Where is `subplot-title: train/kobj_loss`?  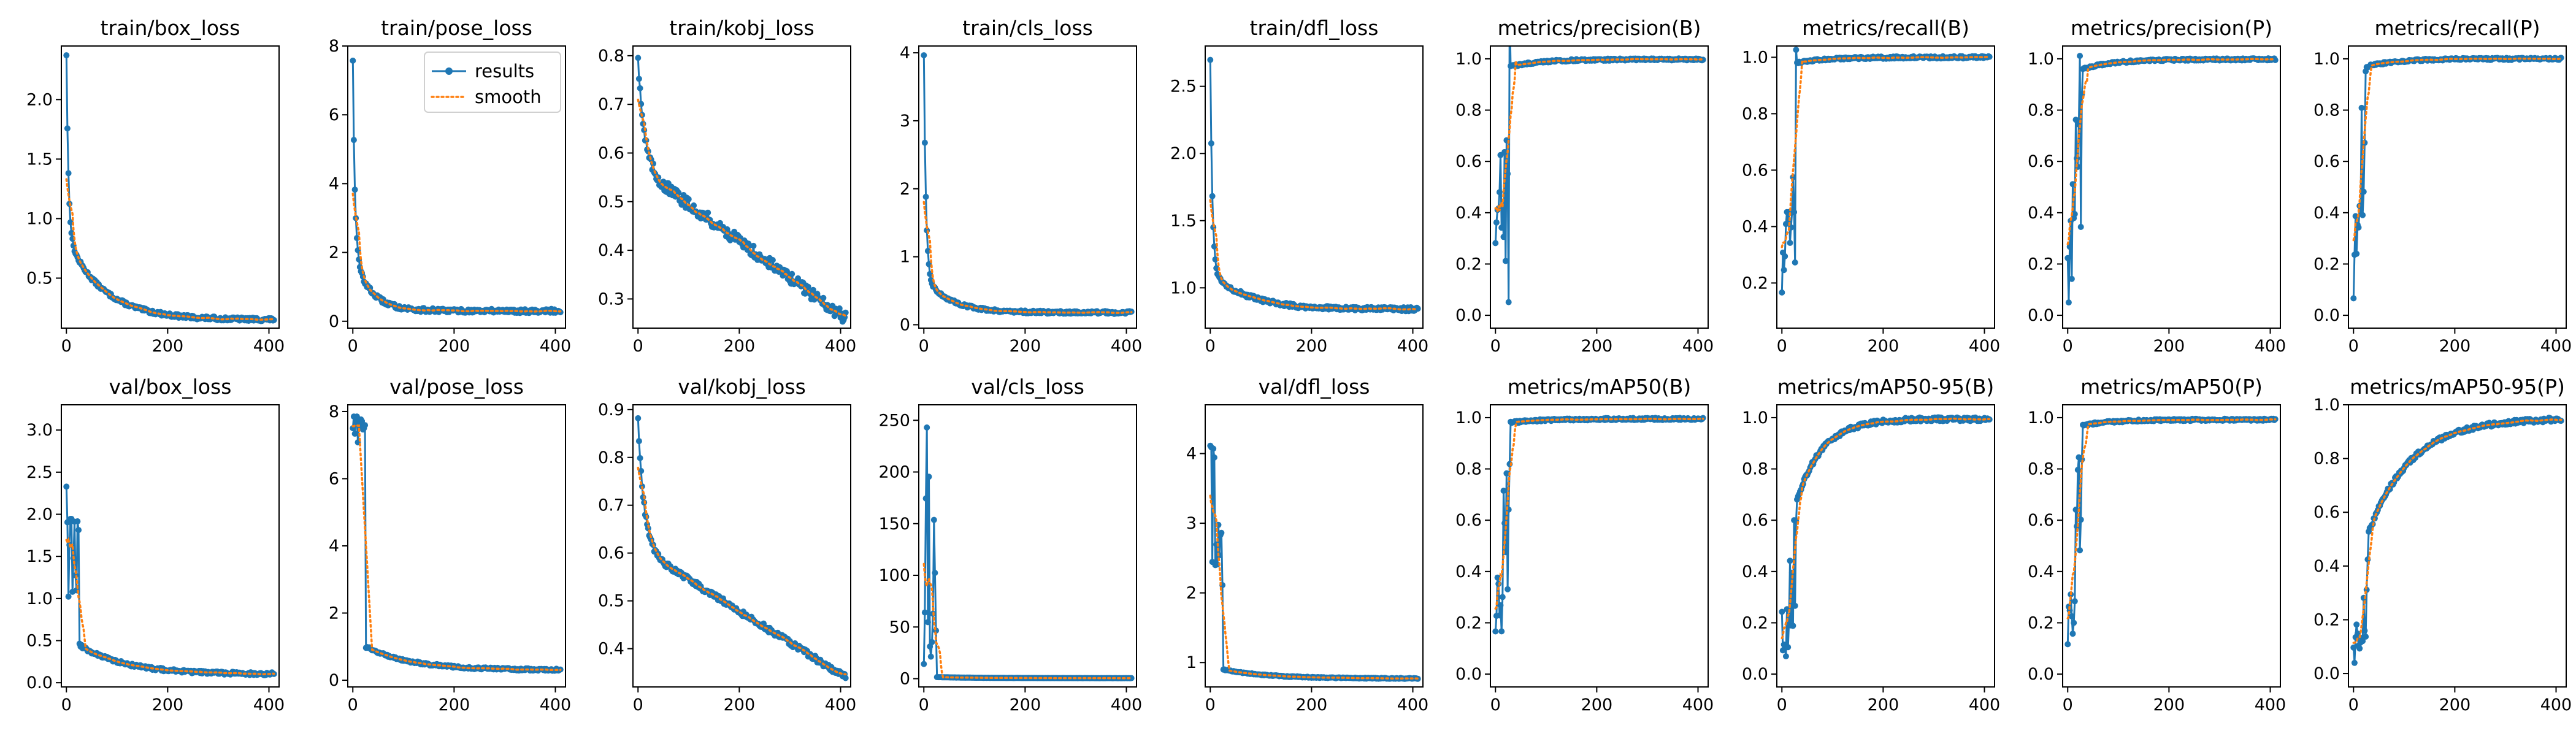
subplot-title: train/kobj_loss is located at coordinates (741, 28).